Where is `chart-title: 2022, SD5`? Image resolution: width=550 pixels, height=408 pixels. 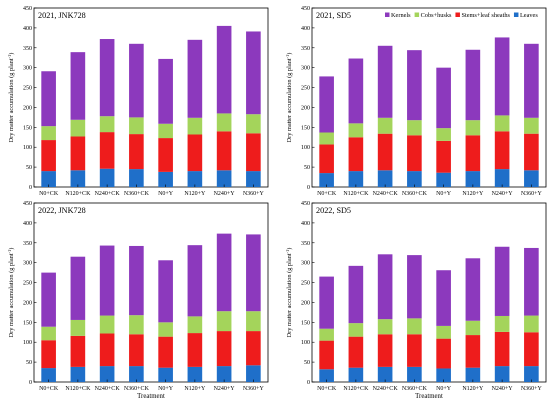
chart-title: 2022, SD5 is located at coordinates (333, 210).